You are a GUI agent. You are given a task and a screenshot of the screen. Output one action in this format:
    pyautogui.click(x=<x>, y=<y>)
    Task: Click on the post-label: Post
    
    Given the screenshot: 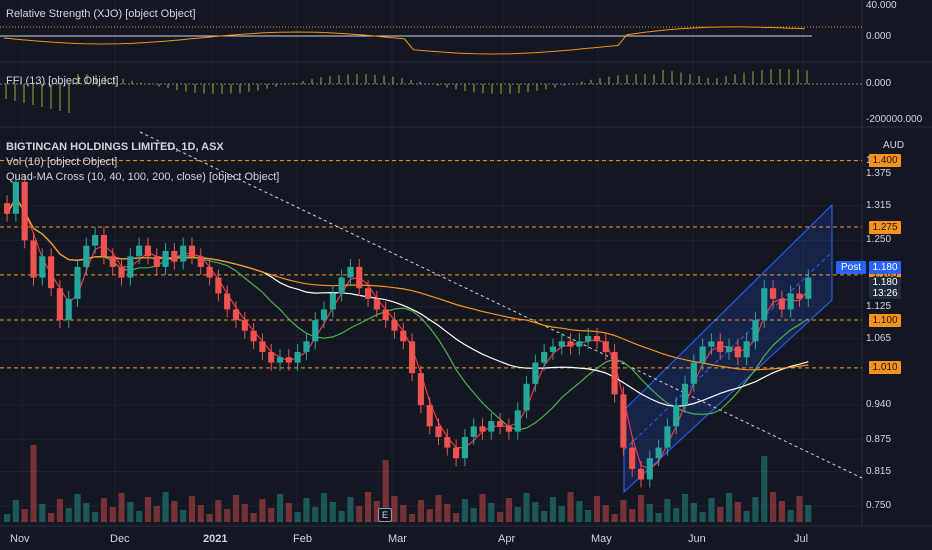 What is the action you would take?
    pyautogui.click(x=851, y=267)
    